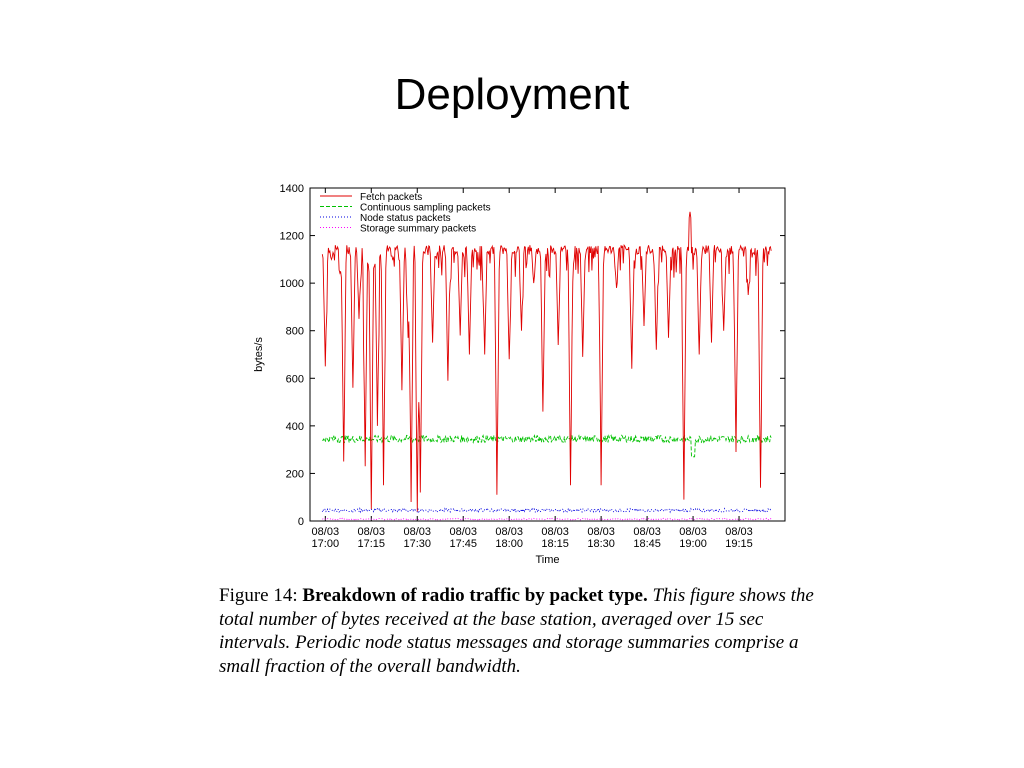 This screenshot has width=1024, height=768. What do you see at coordinates (295, 427) in the screenshot?
I see `y-tick-label: 400` at bounding box center [295, 427].